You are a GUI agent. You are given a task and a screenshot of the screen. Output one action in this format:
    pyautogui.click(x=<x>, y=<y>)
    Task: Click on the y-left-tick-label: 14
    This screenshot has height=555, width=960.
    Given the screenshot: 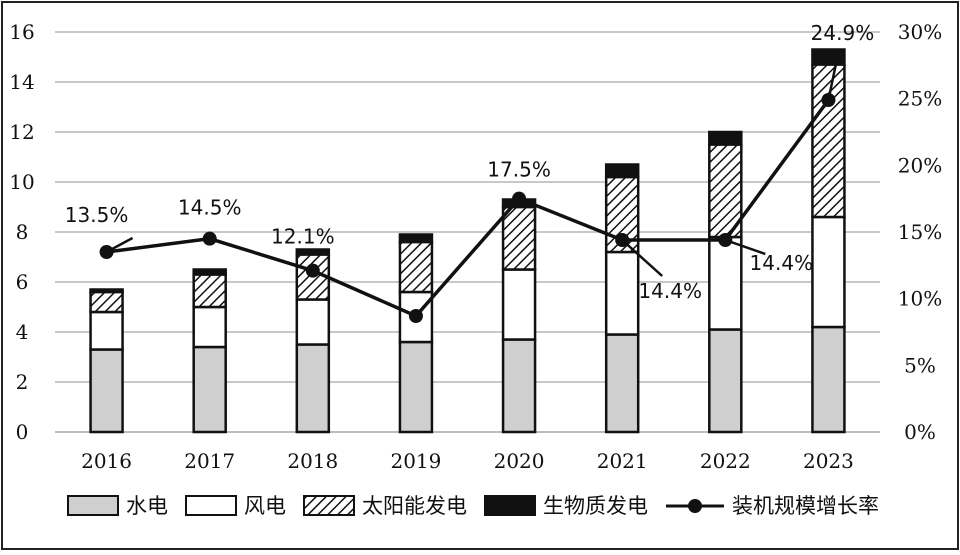 What is the action you would take?
    pyautogui.click(x=21, y=82)
    